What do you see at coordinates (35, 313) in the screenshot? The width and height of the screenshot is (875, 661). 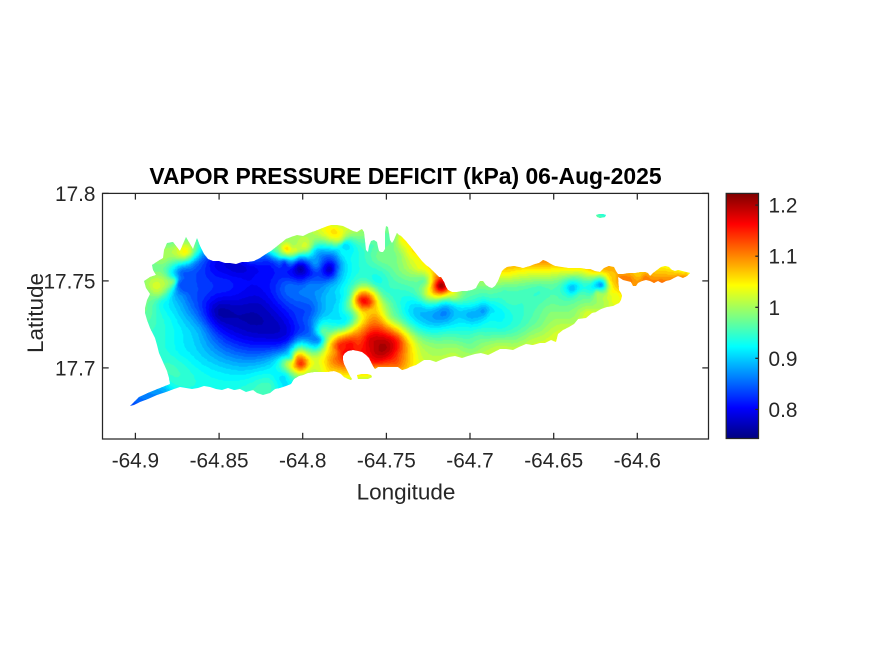 I see `svg-text: Latitude` at bounding box center [35, 313].